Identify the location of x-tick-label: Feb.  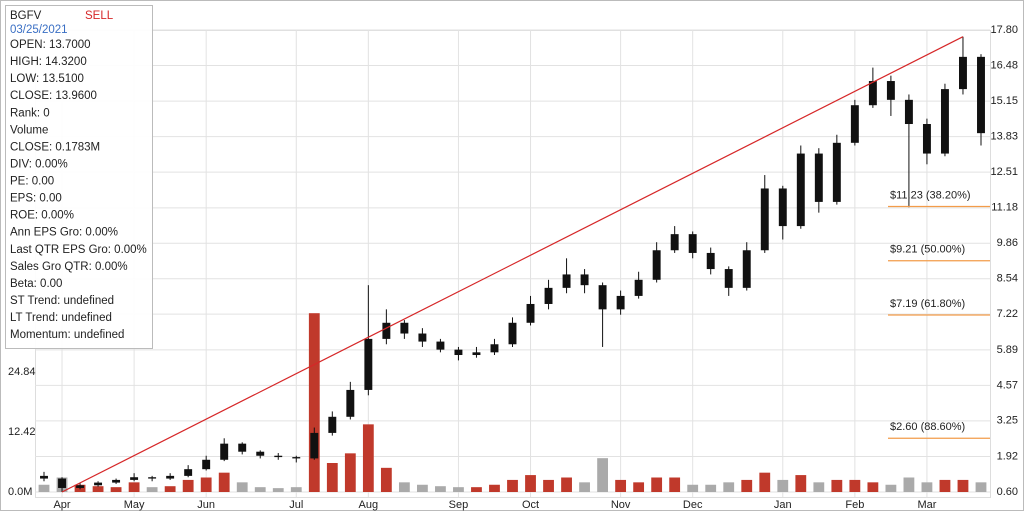
(854, 505).